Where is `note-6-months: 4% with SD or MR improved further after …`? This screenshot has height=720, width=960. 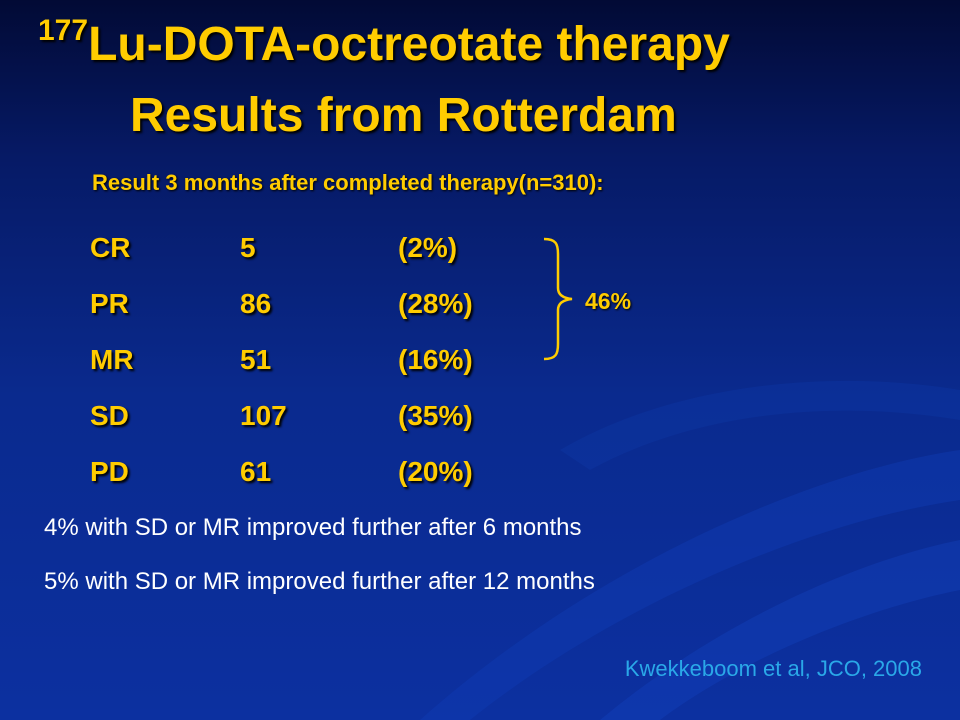
note-6-months: 4% with SD or MR improved further after … is located at coordinates (313, 527).